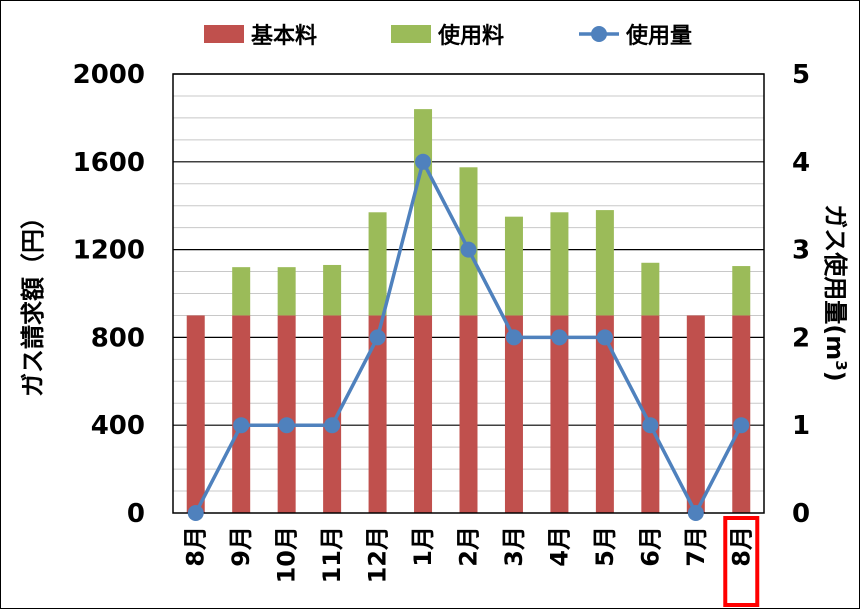  What do you see at coordinates (411, 34) in the screenshot?
I see `legend-swatch-usage-fee` at bounding box center [411, 34].